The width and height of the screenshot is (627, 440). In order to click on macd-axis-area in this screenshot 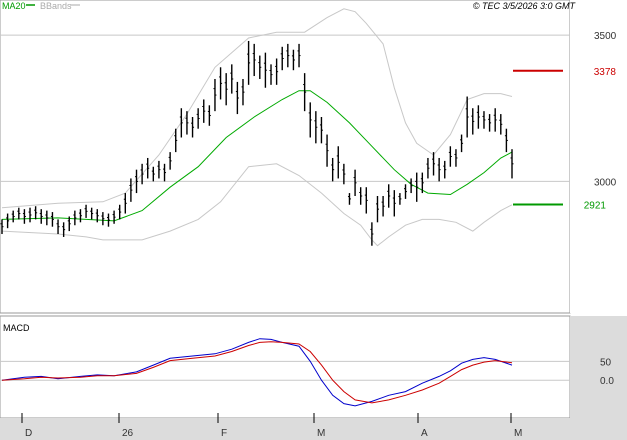, I will do `click(598, 367)`.